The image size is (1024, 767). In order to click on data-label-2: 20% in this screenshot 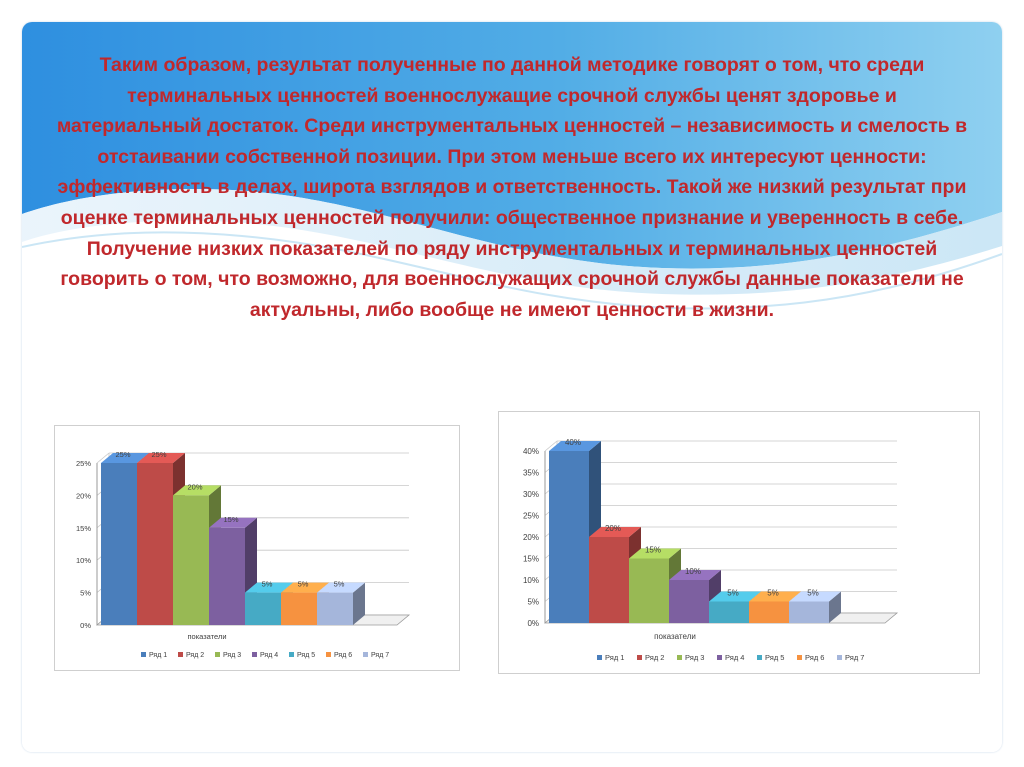, I will do `click(613, 528)`.